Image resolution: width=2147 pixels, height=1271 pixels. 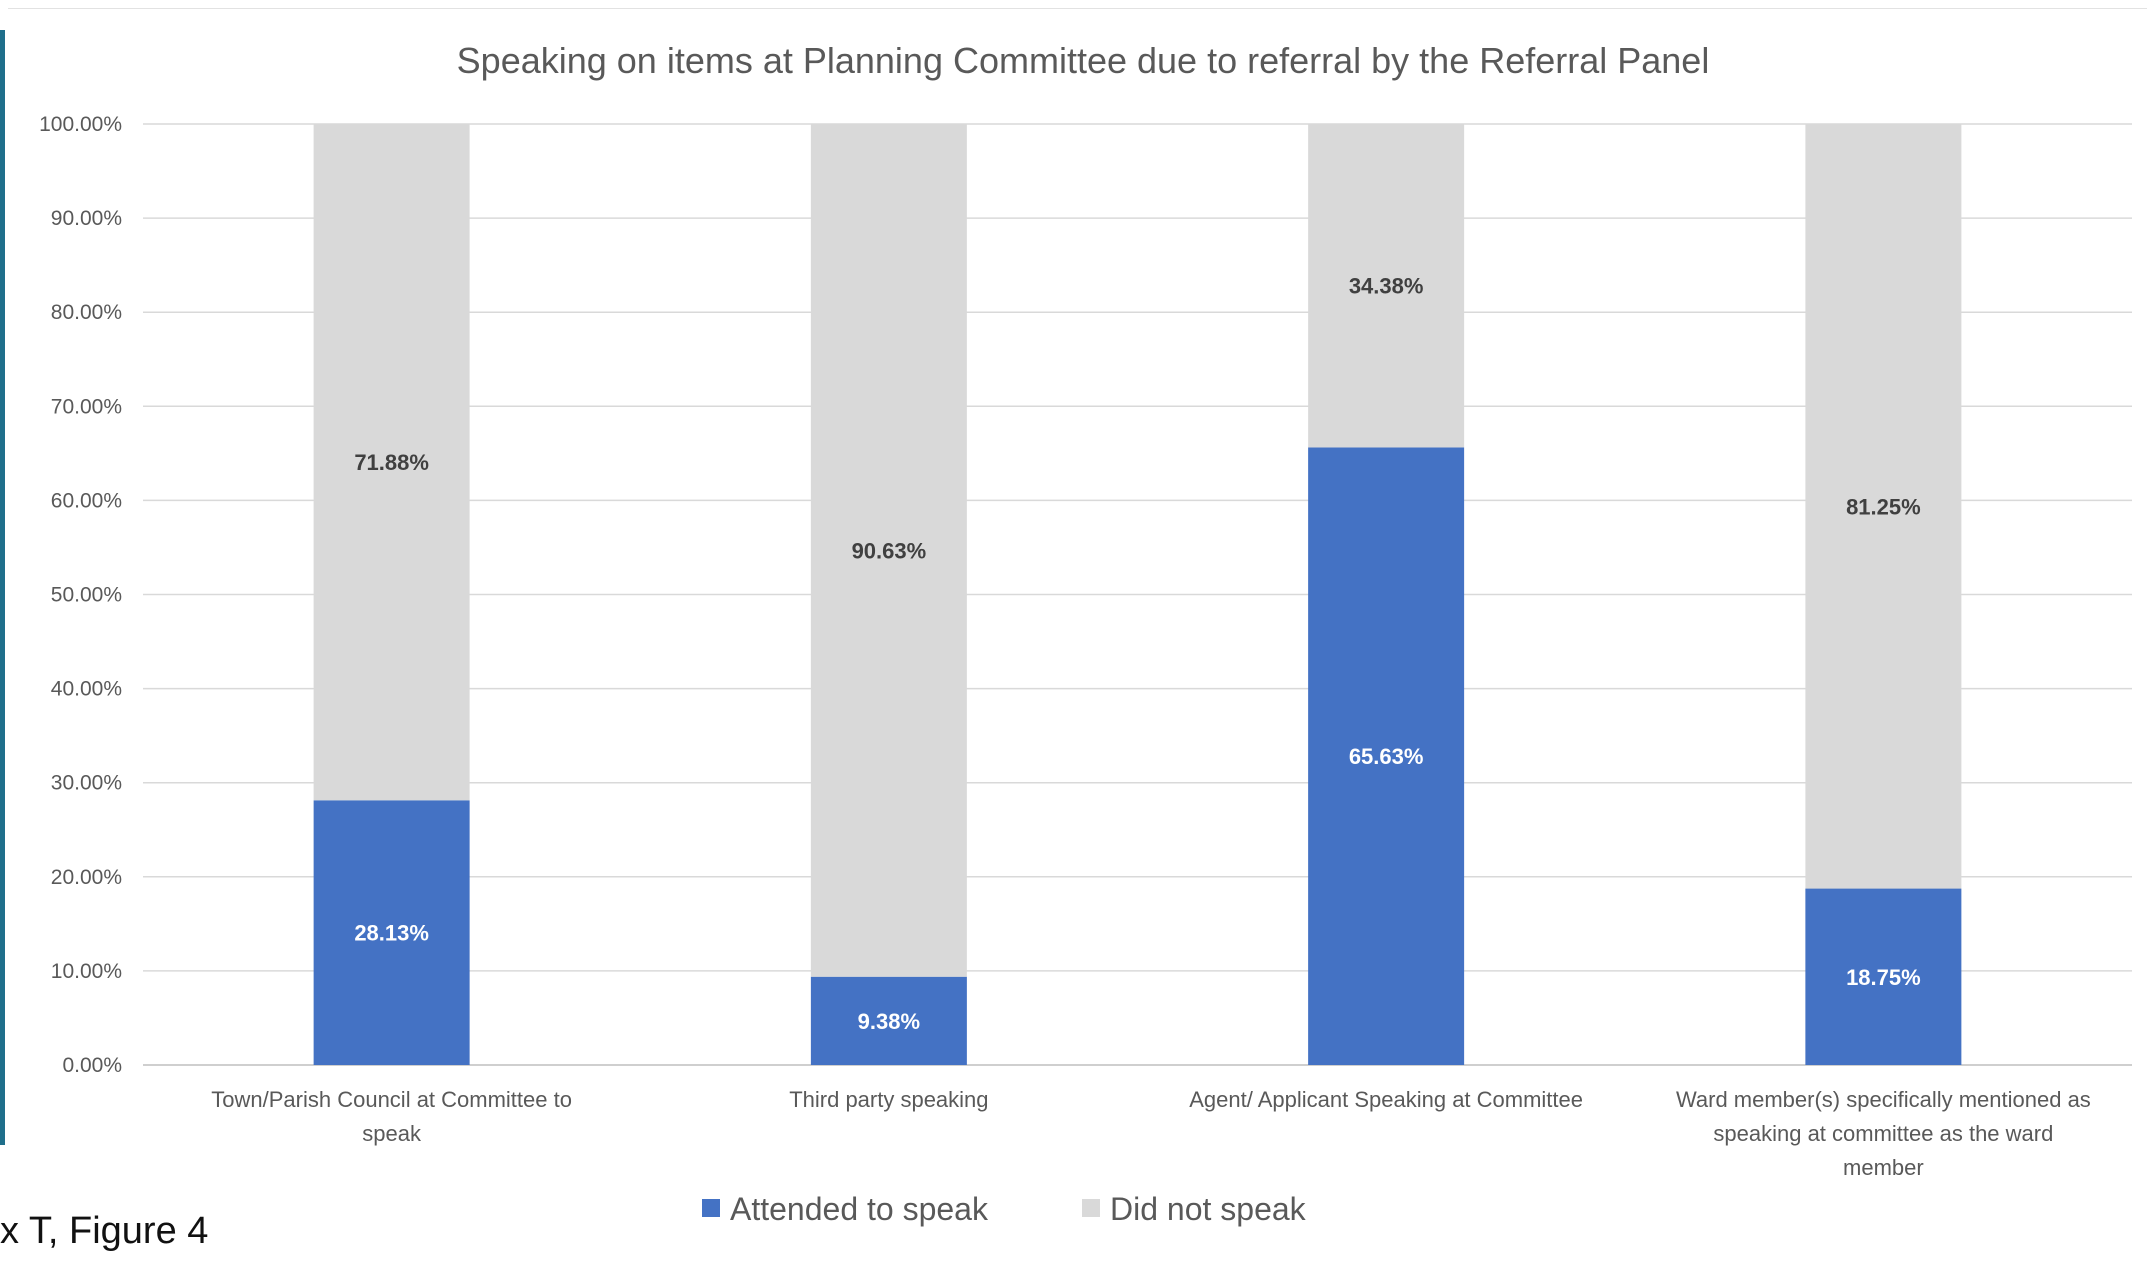 What do you see at coordinates (86, 971) in the screenshot?
I see `y-tick-label: 10.00%` at bounding box center [86, 971].